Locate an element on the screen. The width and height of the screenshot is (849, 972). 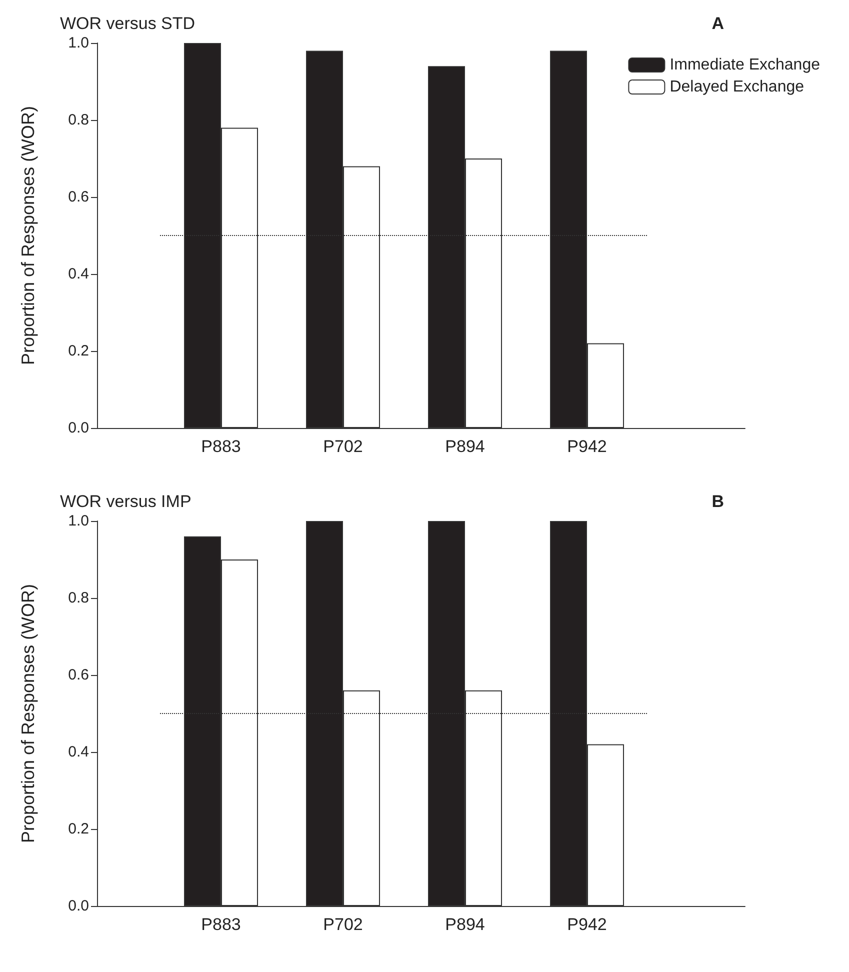
chart-title: WOR versus IMP is located at coordinates (126, 501).